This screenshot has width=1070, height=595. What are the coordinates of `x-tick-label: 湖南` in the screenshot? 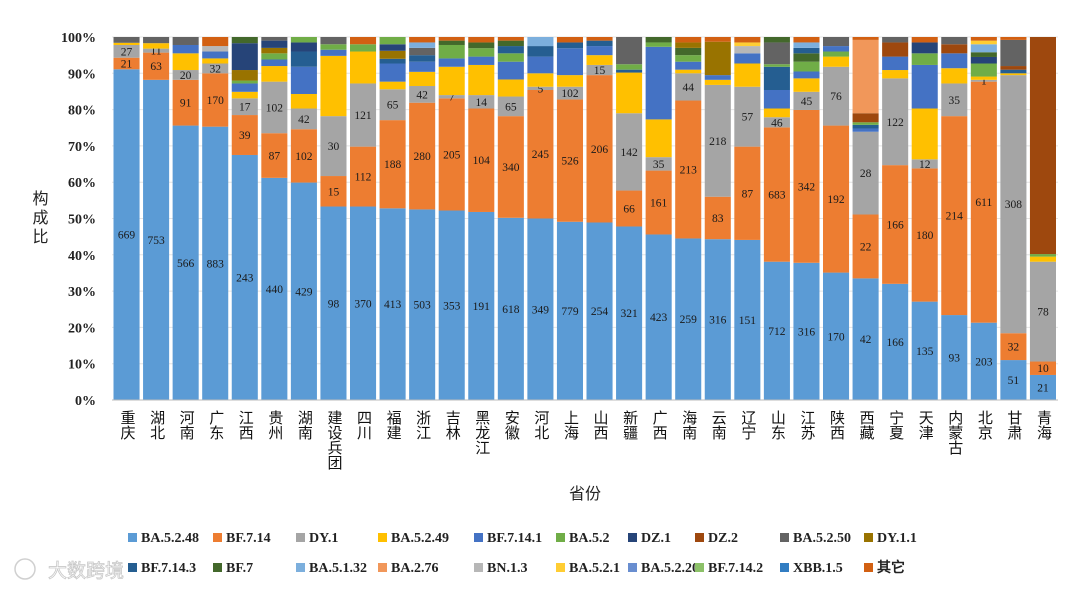 It's located at (304, 425).